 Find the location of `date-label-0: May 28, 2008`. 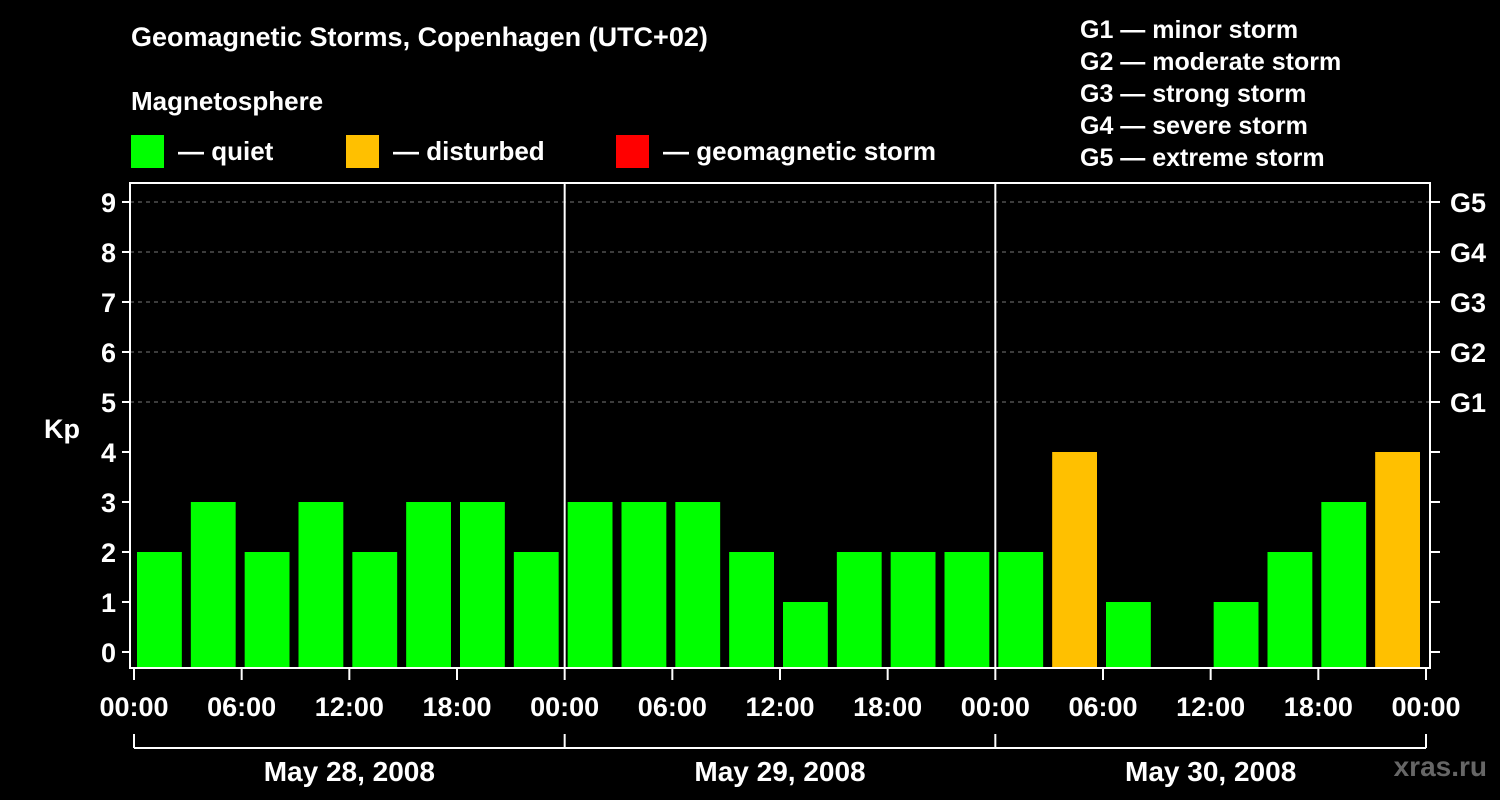

date-label-0: May 28, 2008 is located at coordinates (349, 771).